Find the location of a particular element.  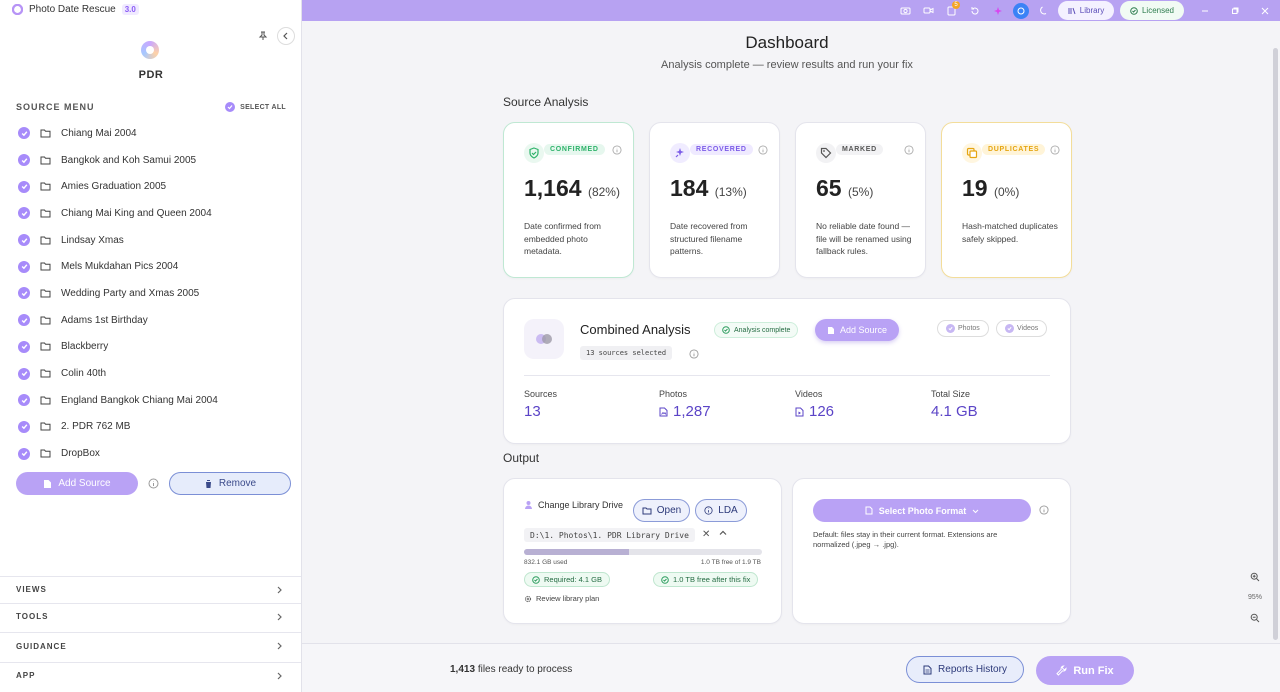

source-item: 2. PDR 762 MB is located at coordinates (153, 427).